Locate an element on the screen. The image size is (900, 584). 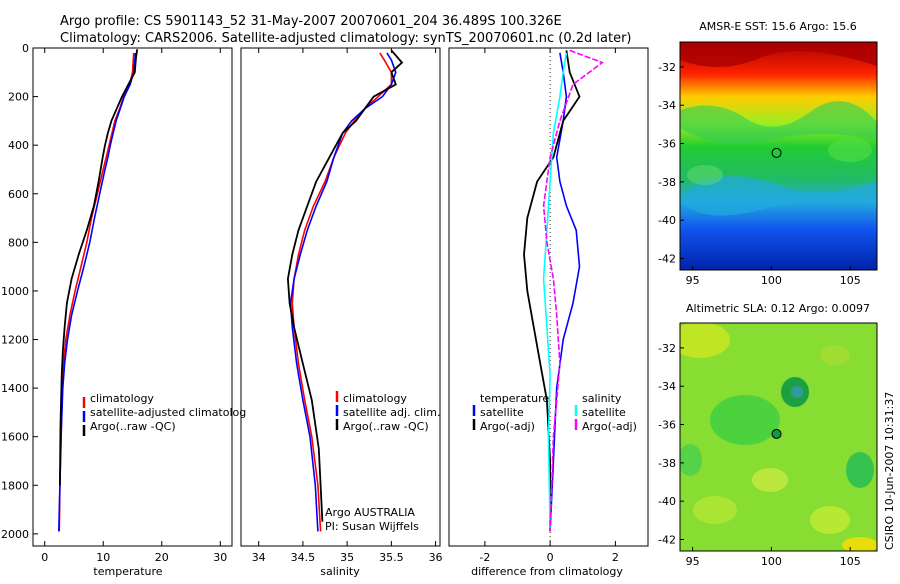
sst-ytick-label: -42 is located at coordinates (667, 259).